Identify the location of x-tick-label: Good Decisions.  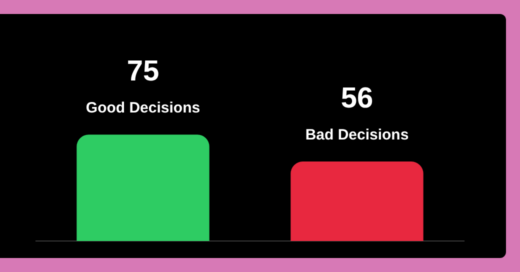
(143, 108).